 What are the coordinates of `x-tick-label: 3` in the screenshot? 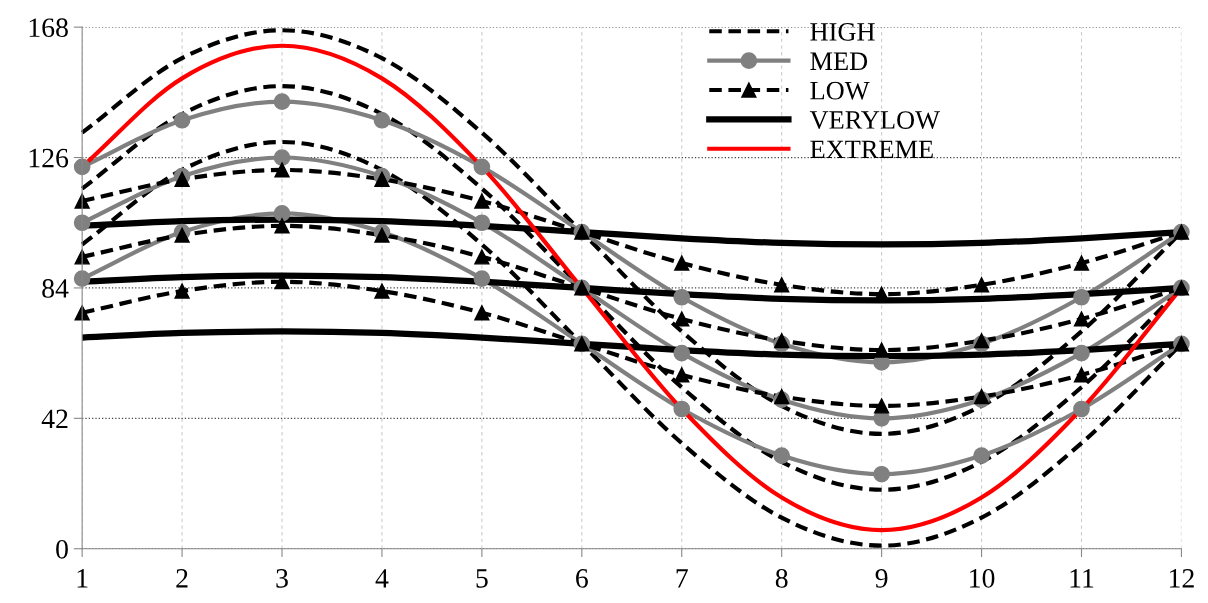 It's located at (282, 578).